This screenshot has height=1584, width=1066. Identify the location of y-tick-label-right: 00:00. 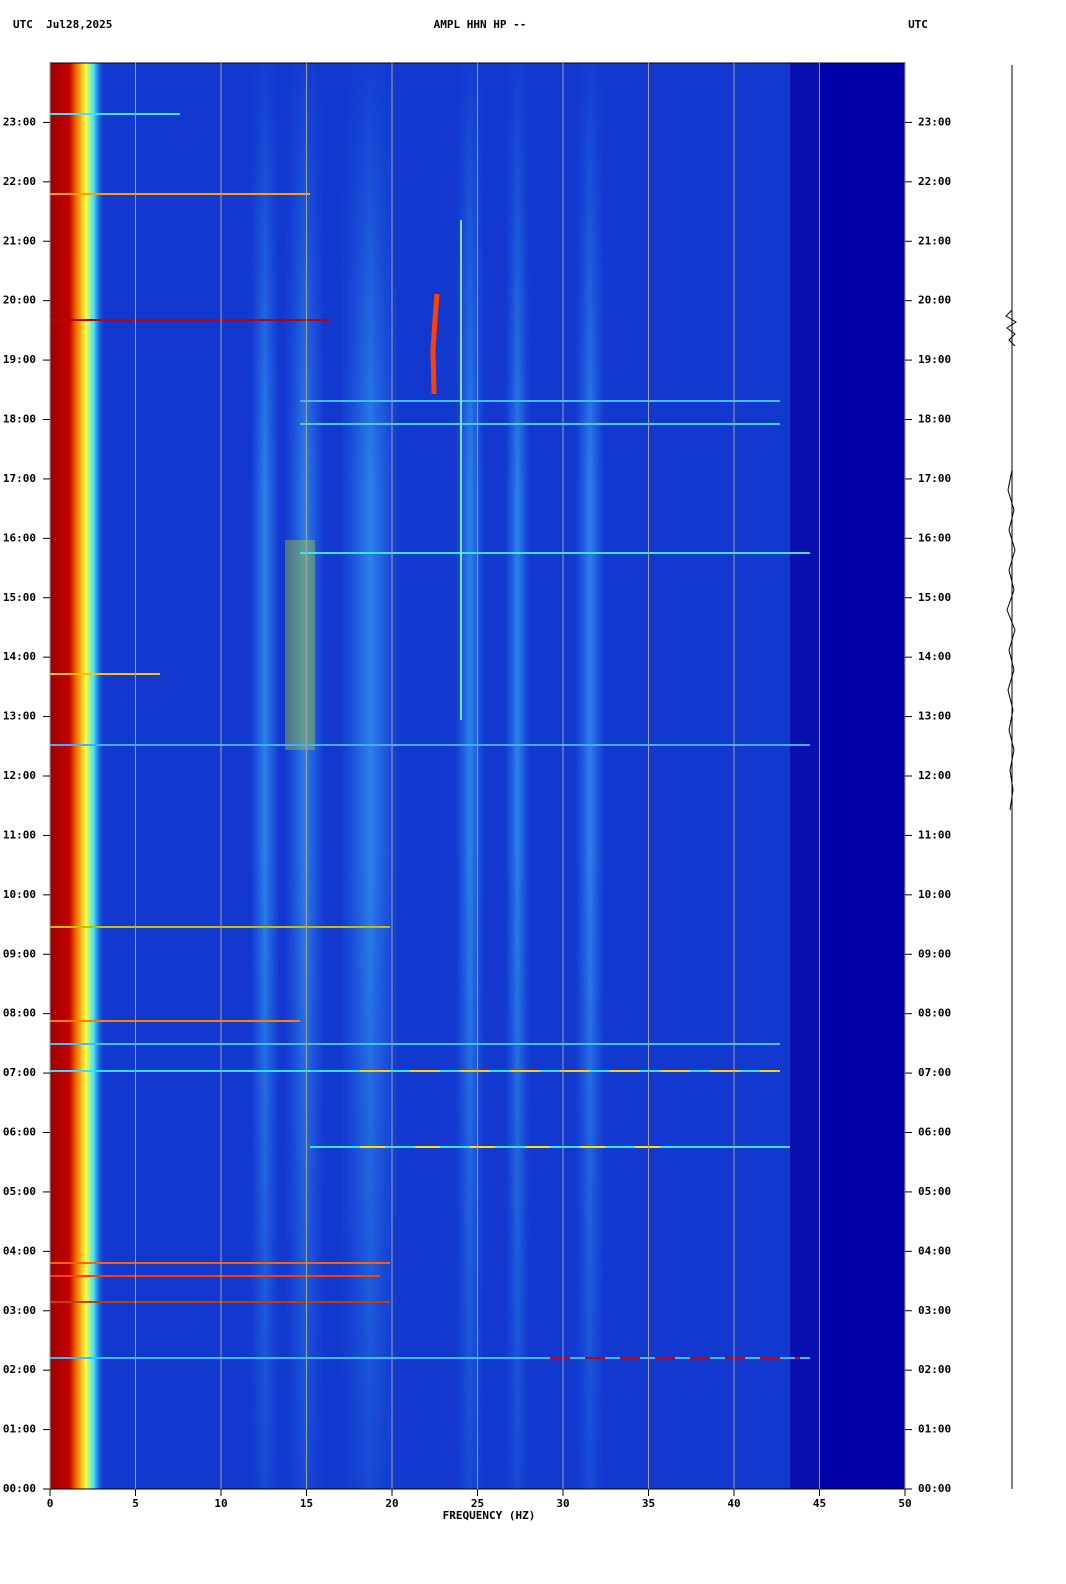
(934, 1488).